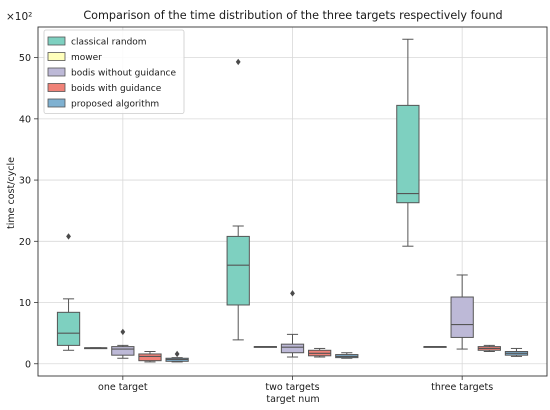  What do you see at coordinates (123, 74) in the screenshot?
I see `legend-label: bodis without guidance` at bounding box center [123, 74].